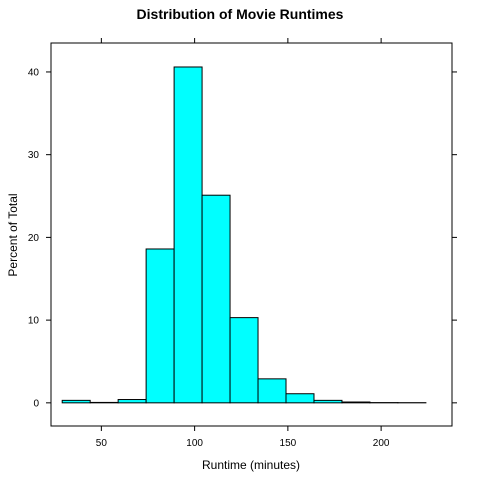 This screenshot has height=480, width=480. I want to click on chart-title: Distribution of Movie Runtimes, so click(240, 14).